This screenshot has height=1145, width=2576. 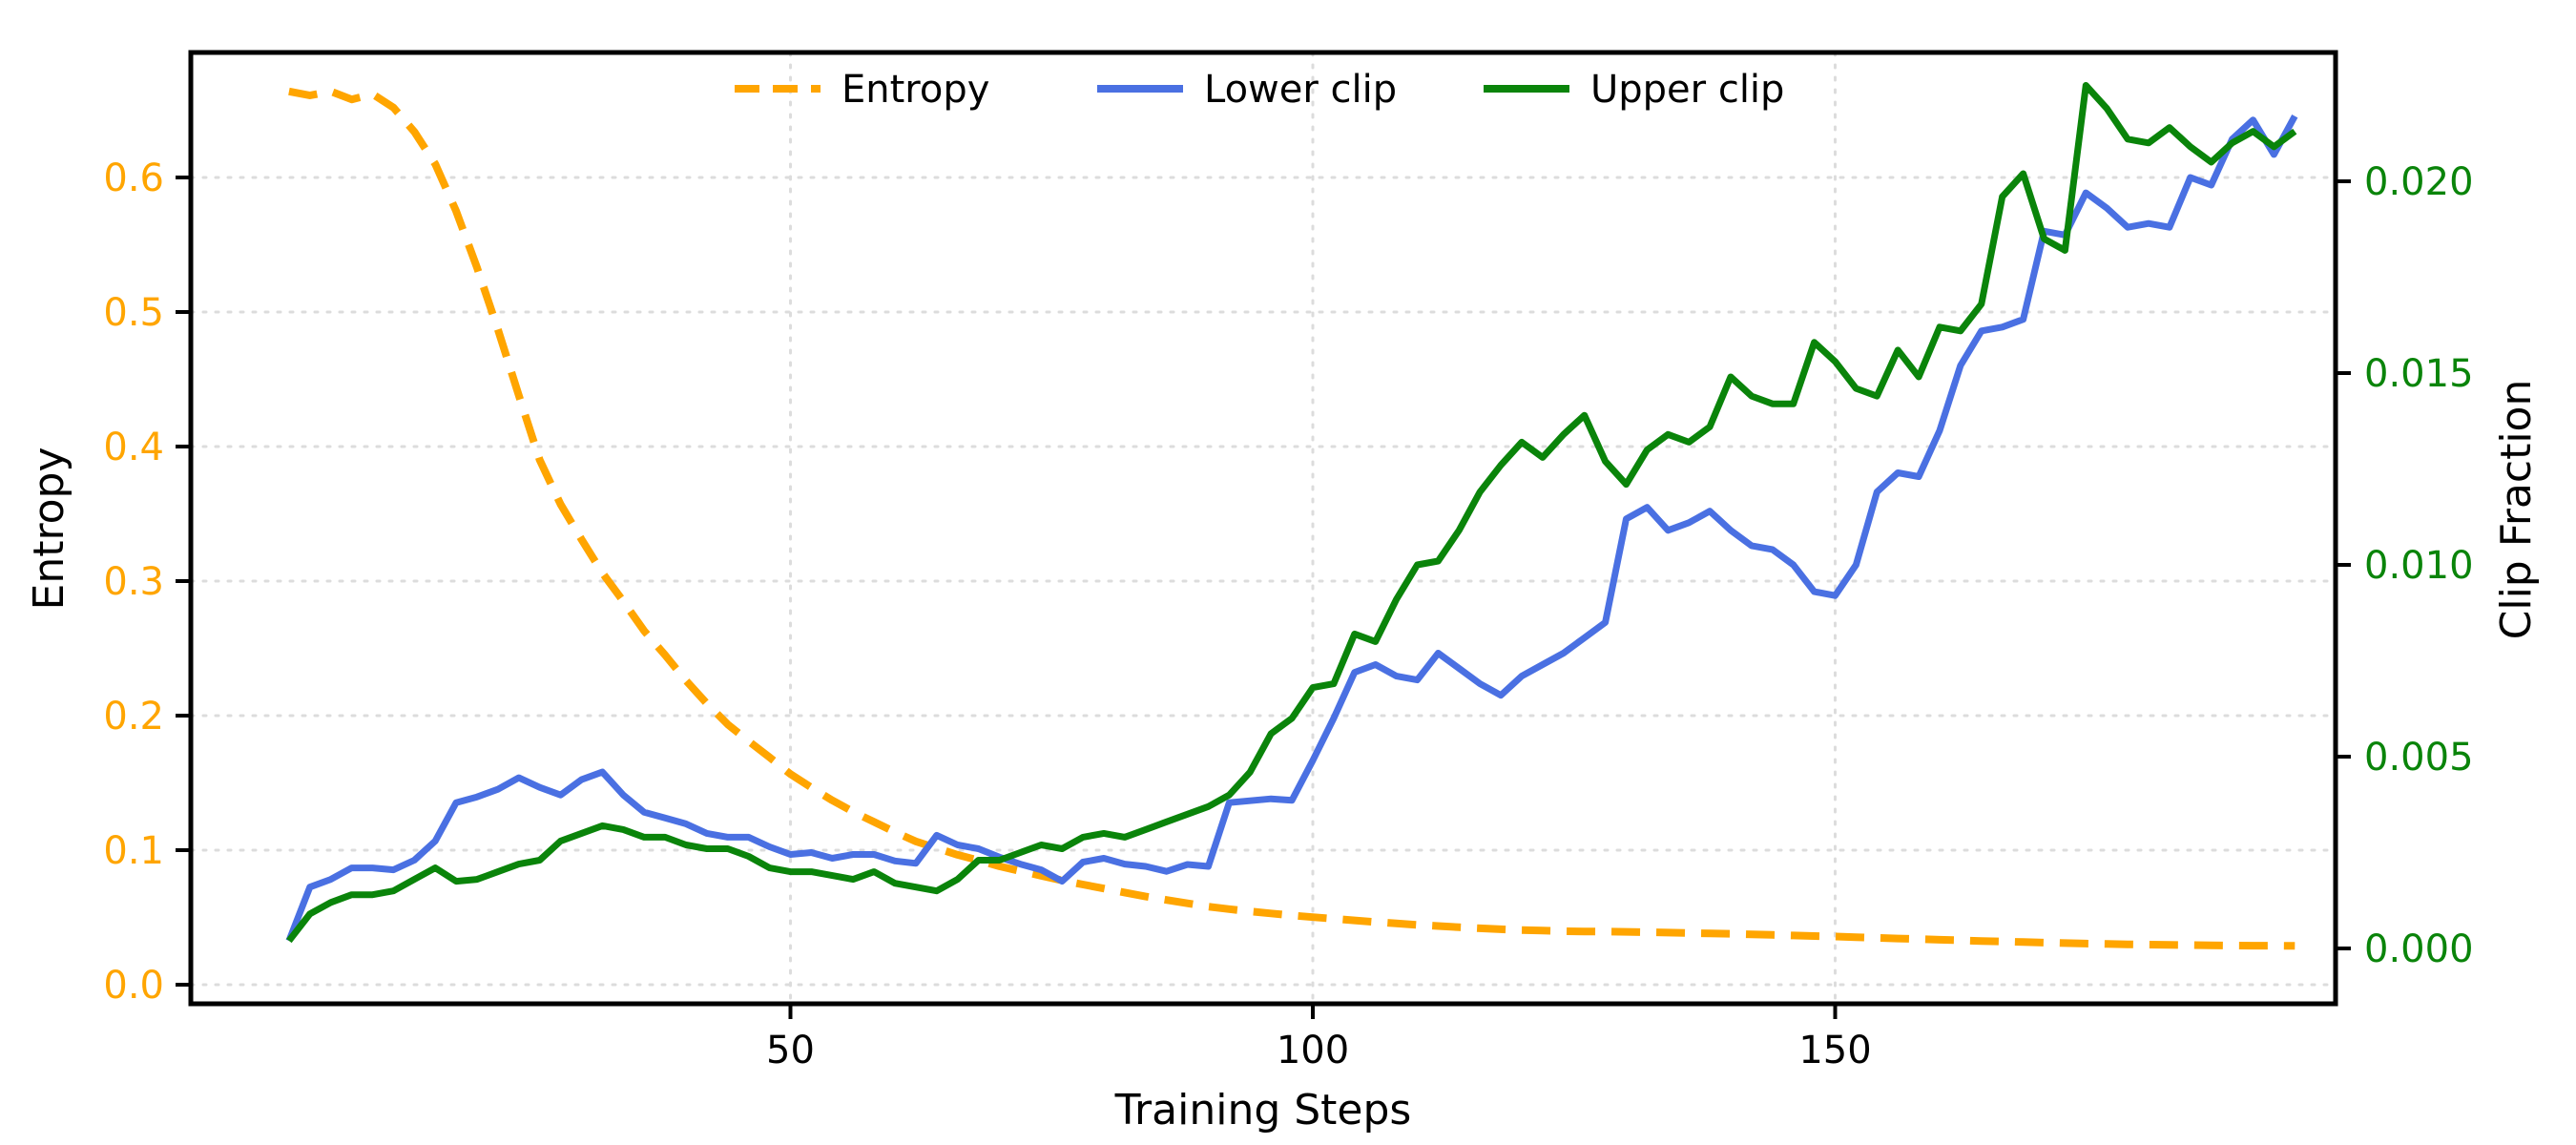 What do you see at coordinates (49, 529) in the screenshot?
I see `left-axis-label: Entropy` at bounding box center [49, 529].